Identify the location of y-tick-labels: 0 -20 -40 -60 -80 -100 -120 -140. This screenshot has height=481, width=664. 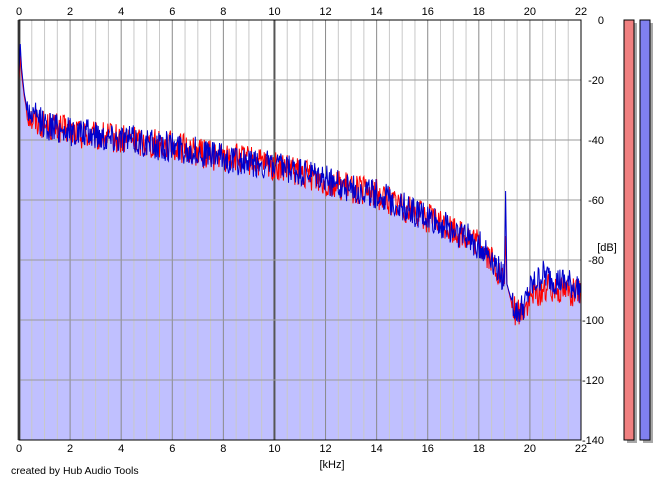
(593, 231).